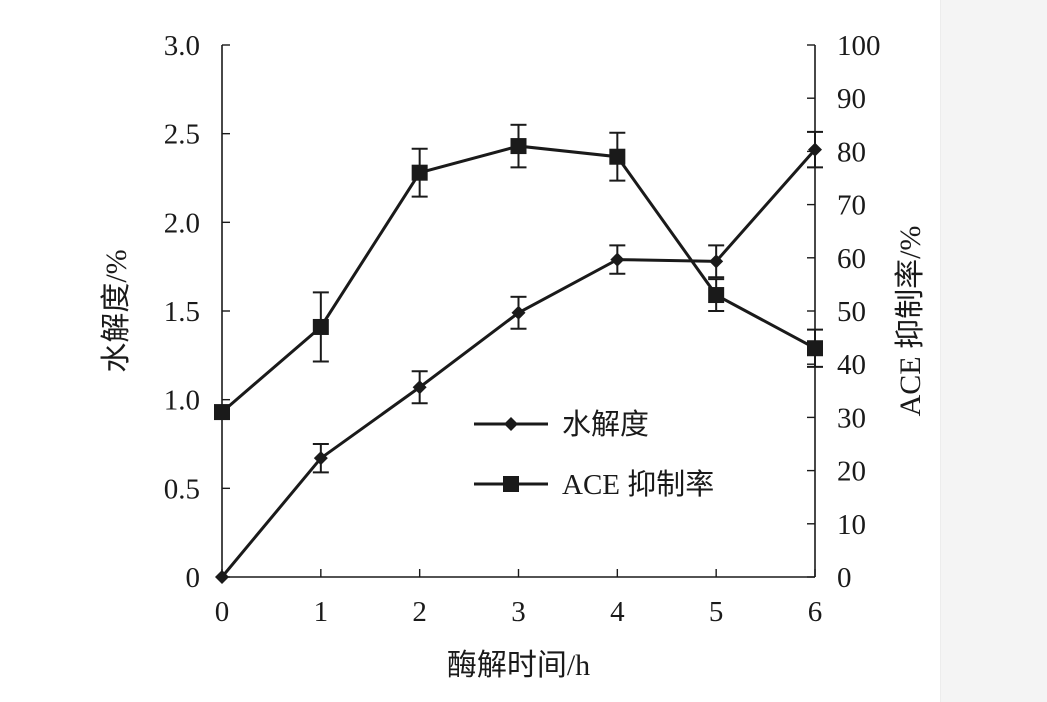 The width and height of the screenshot is (1047, 702). What do you see at coordinates (851, 525) in the screenshot?
I see `right-y-tick-label: 10` at bounding box center [851, 525].